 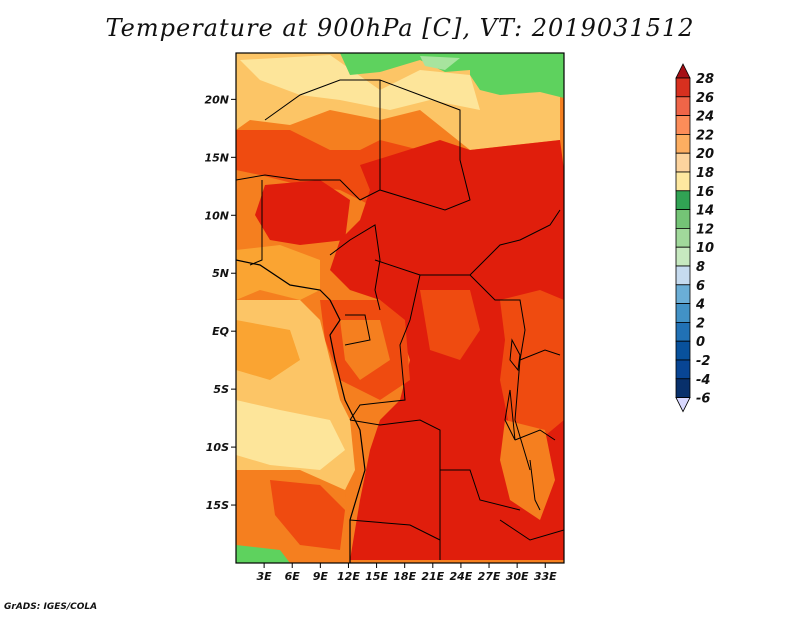 I want to click on border-kenya, so click(x=540, y=355).